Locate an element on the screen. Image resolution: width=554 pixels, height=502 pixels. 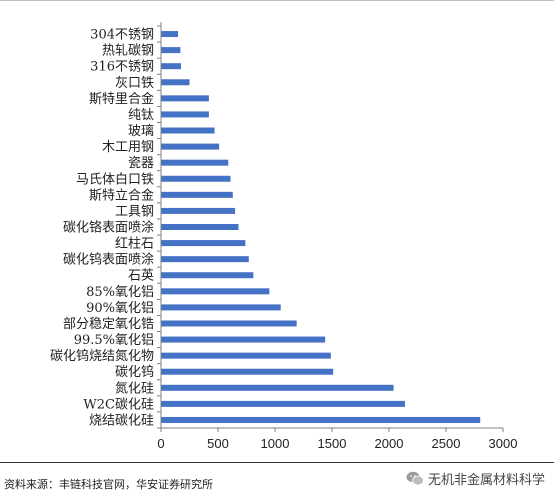
category-label: 马氏体白口铁 is located at coordinates (115, 179).